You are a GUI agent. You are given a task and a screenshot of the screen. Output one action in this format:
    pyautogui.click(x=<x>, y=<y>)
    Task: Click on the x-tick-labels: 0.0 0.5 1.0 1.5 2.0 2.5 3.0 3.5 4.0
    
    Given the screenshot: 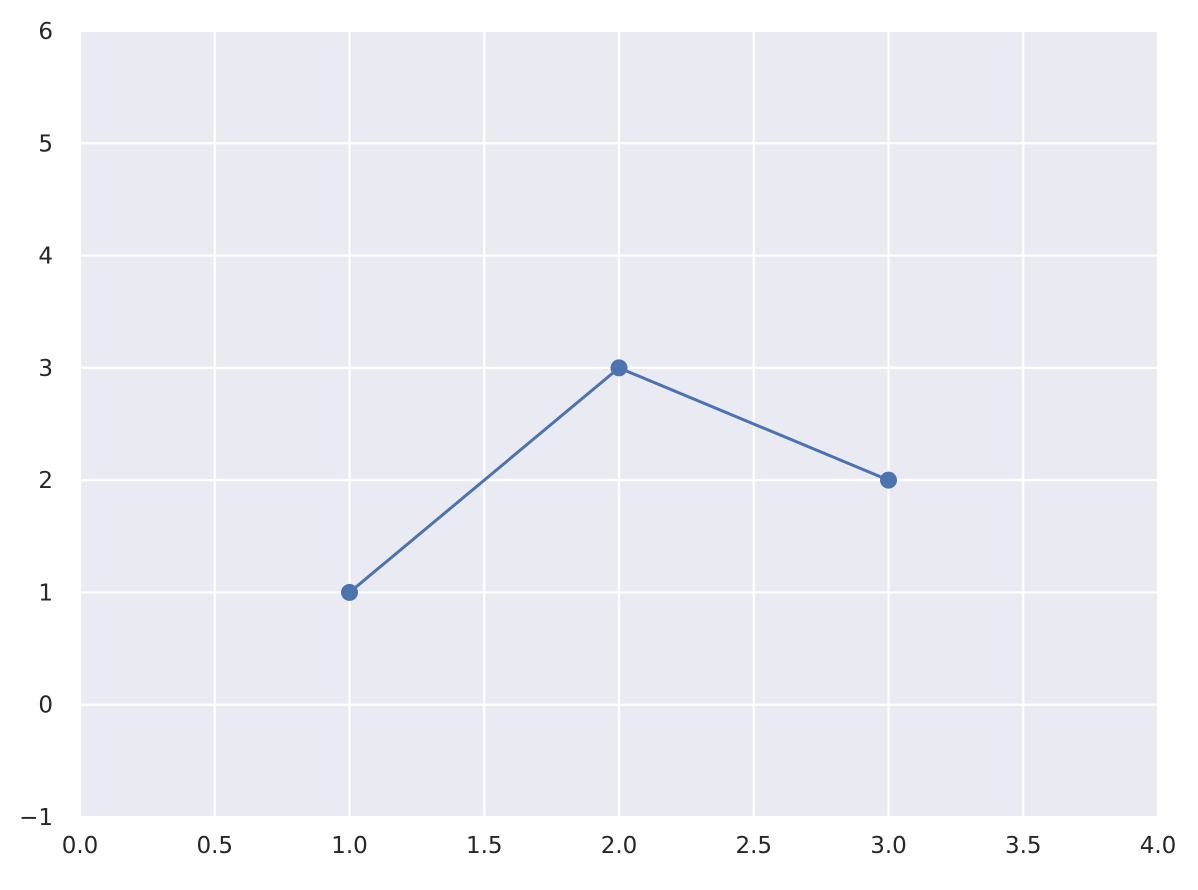 What is the action you would take?
    pyautogui.click(x=619, y=846)
    